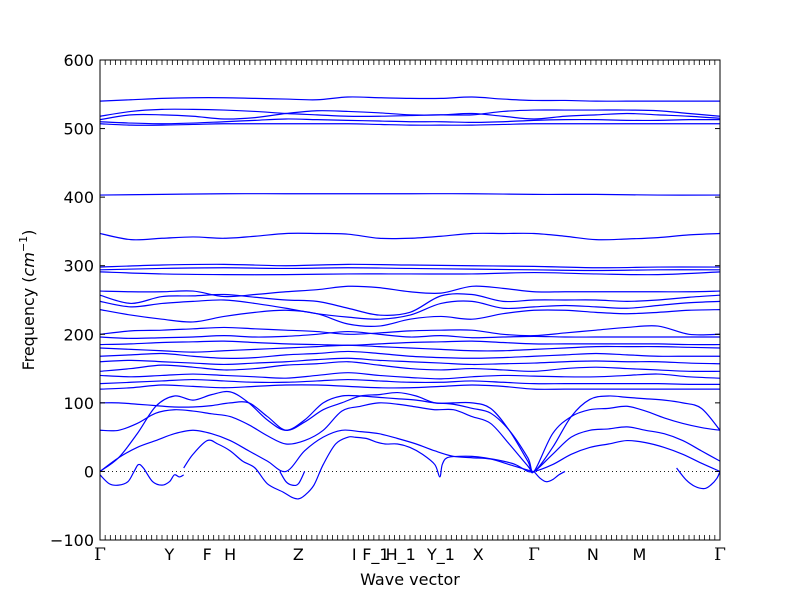 The height and width of the screenshot is (600, 800). Describe the element at coordinates (78, 60) in the screenshot. I see `y-tick-label: 600` at that location.